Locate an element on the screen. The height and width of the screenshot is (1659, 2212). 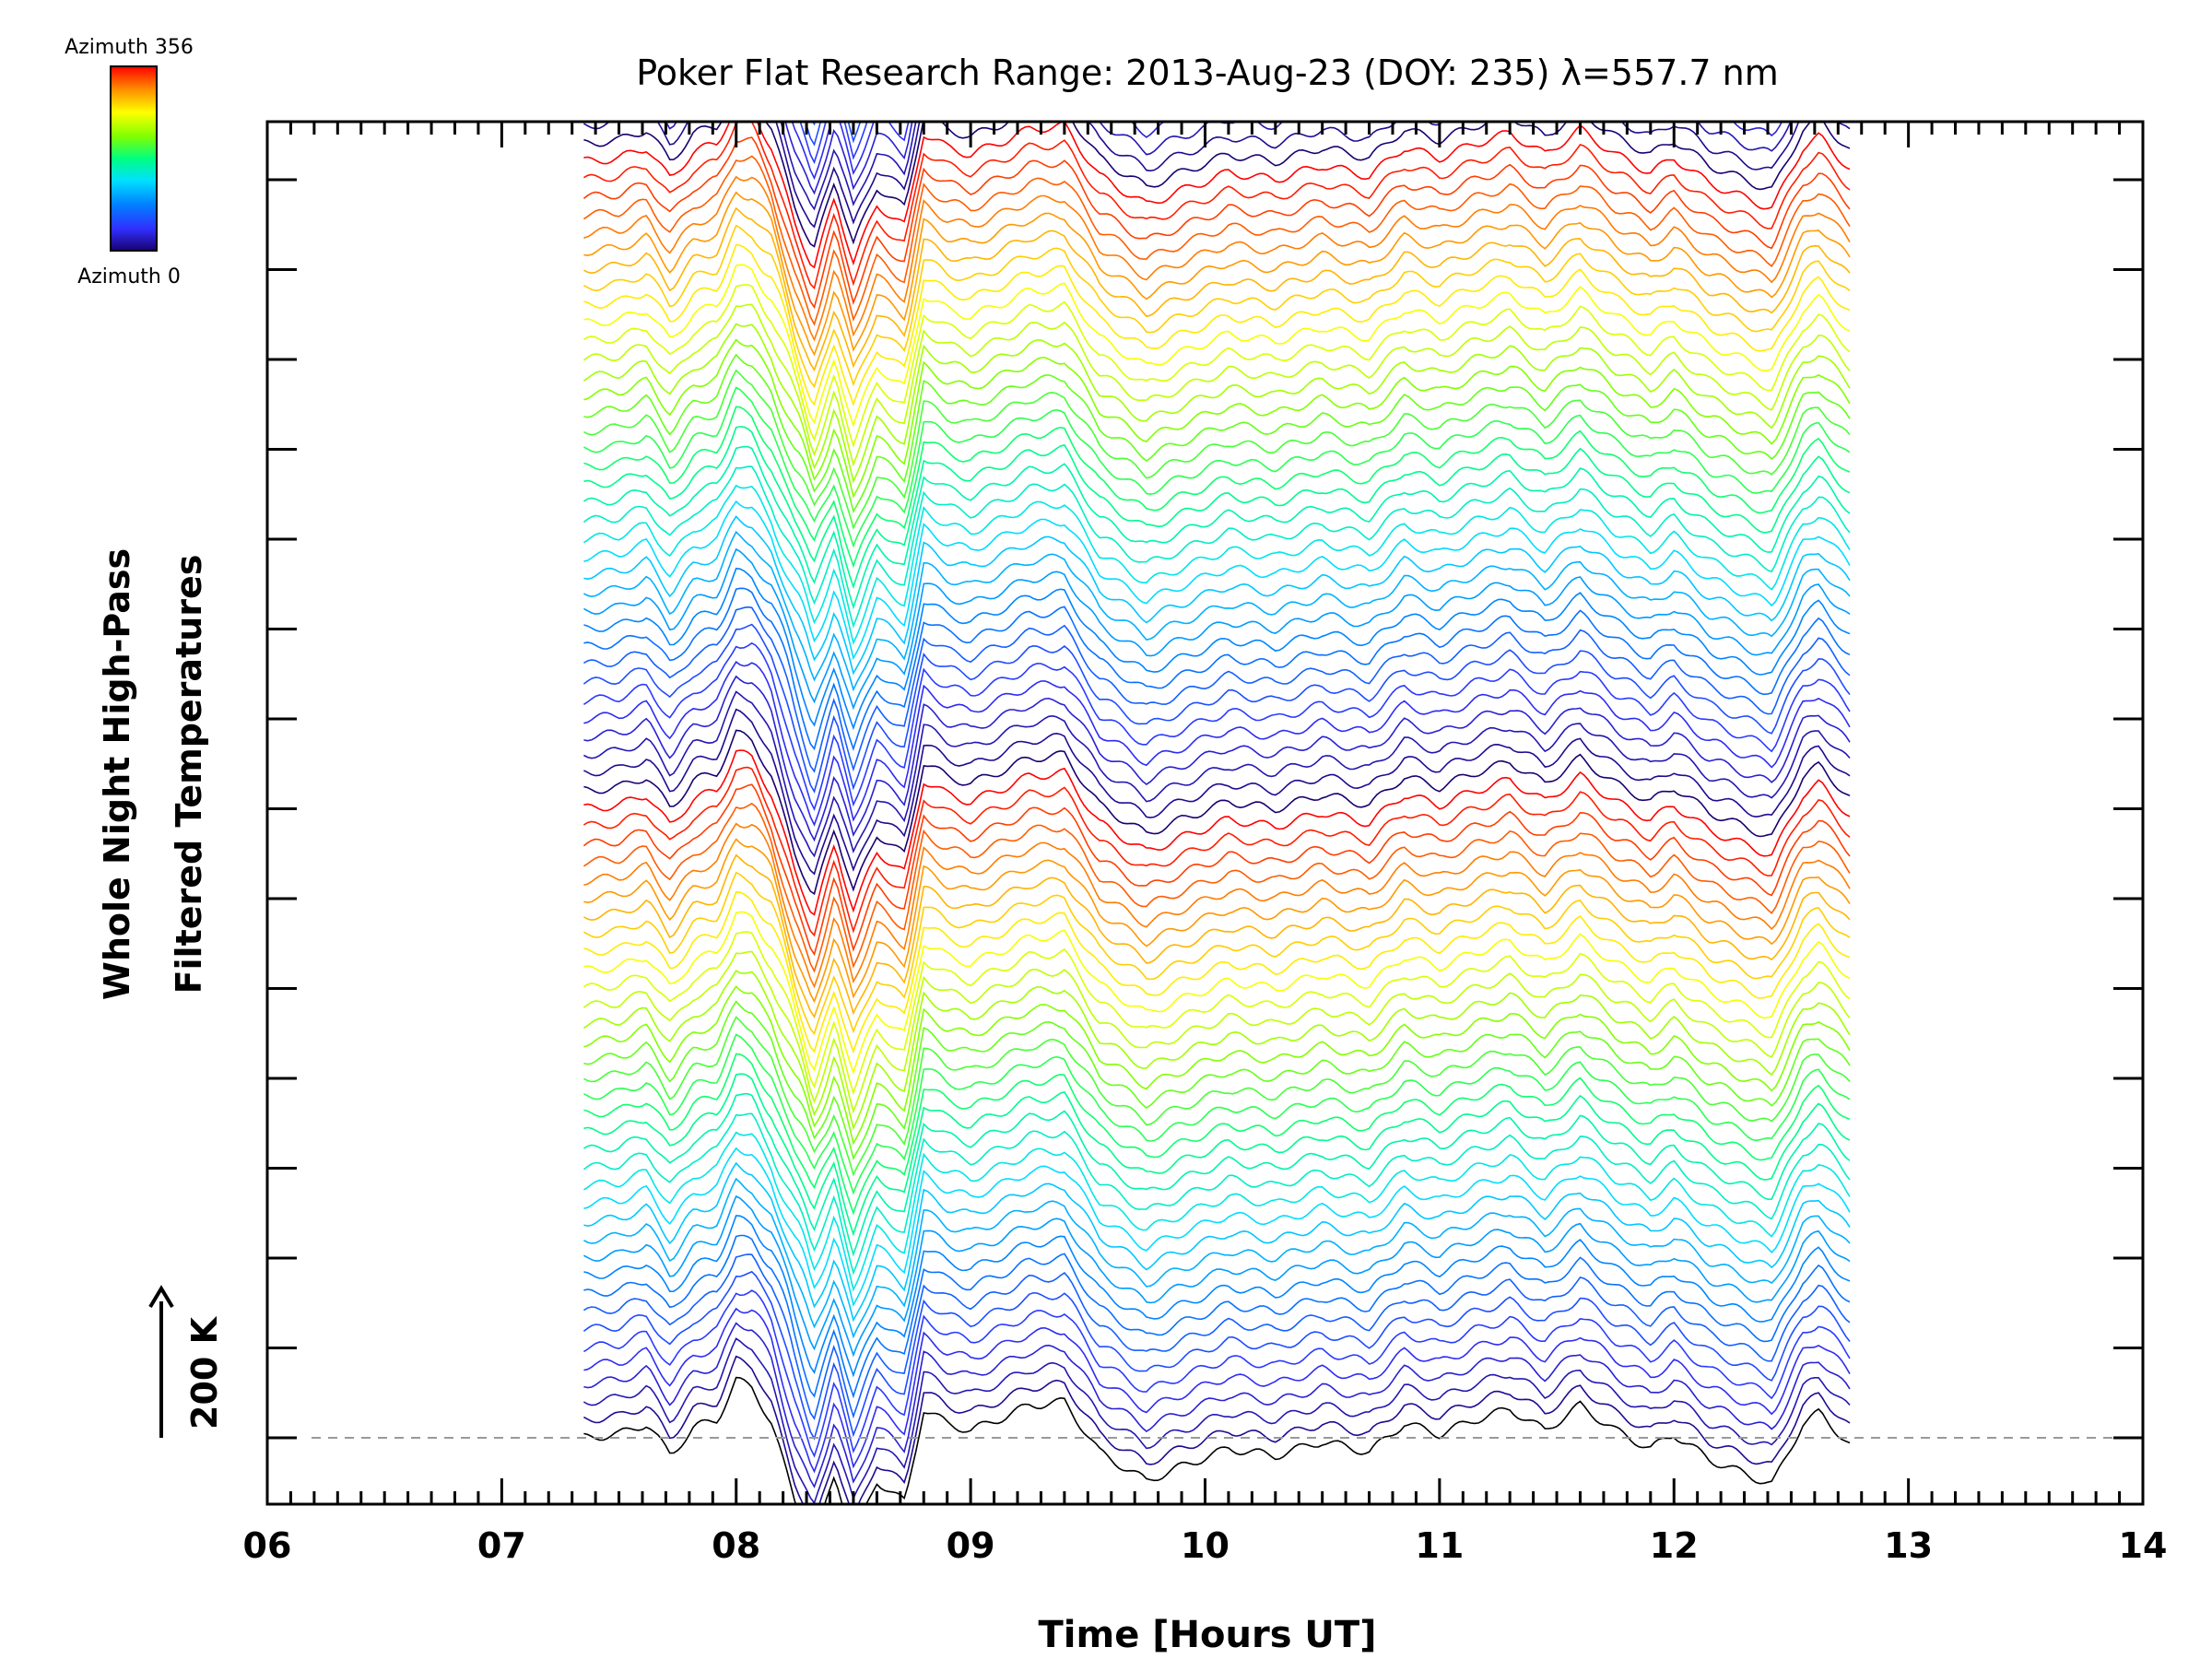
y-axis-label-line1: Whole Night High-Pass is located at coordinates (117, 774).